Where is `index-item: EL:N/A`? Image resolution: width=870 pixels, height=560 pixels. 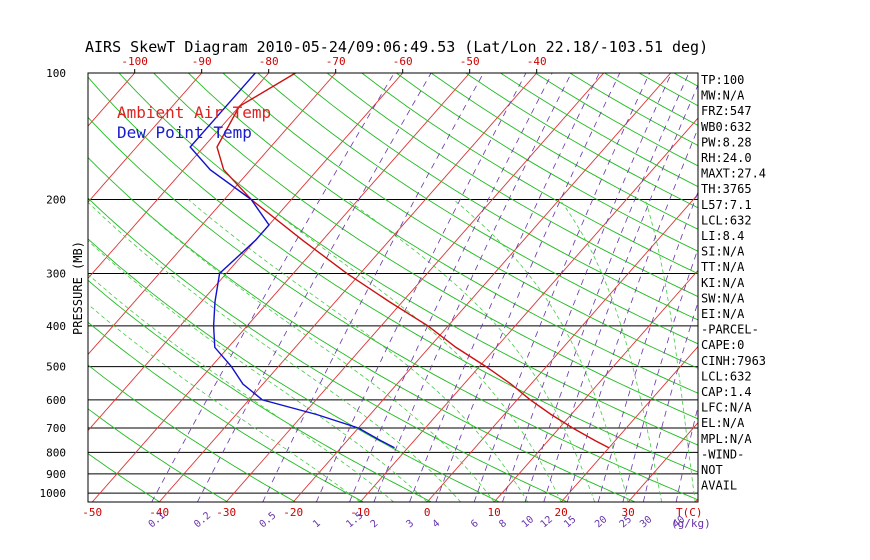
index-item: EL:N/A is located at coordinates (723, 423).